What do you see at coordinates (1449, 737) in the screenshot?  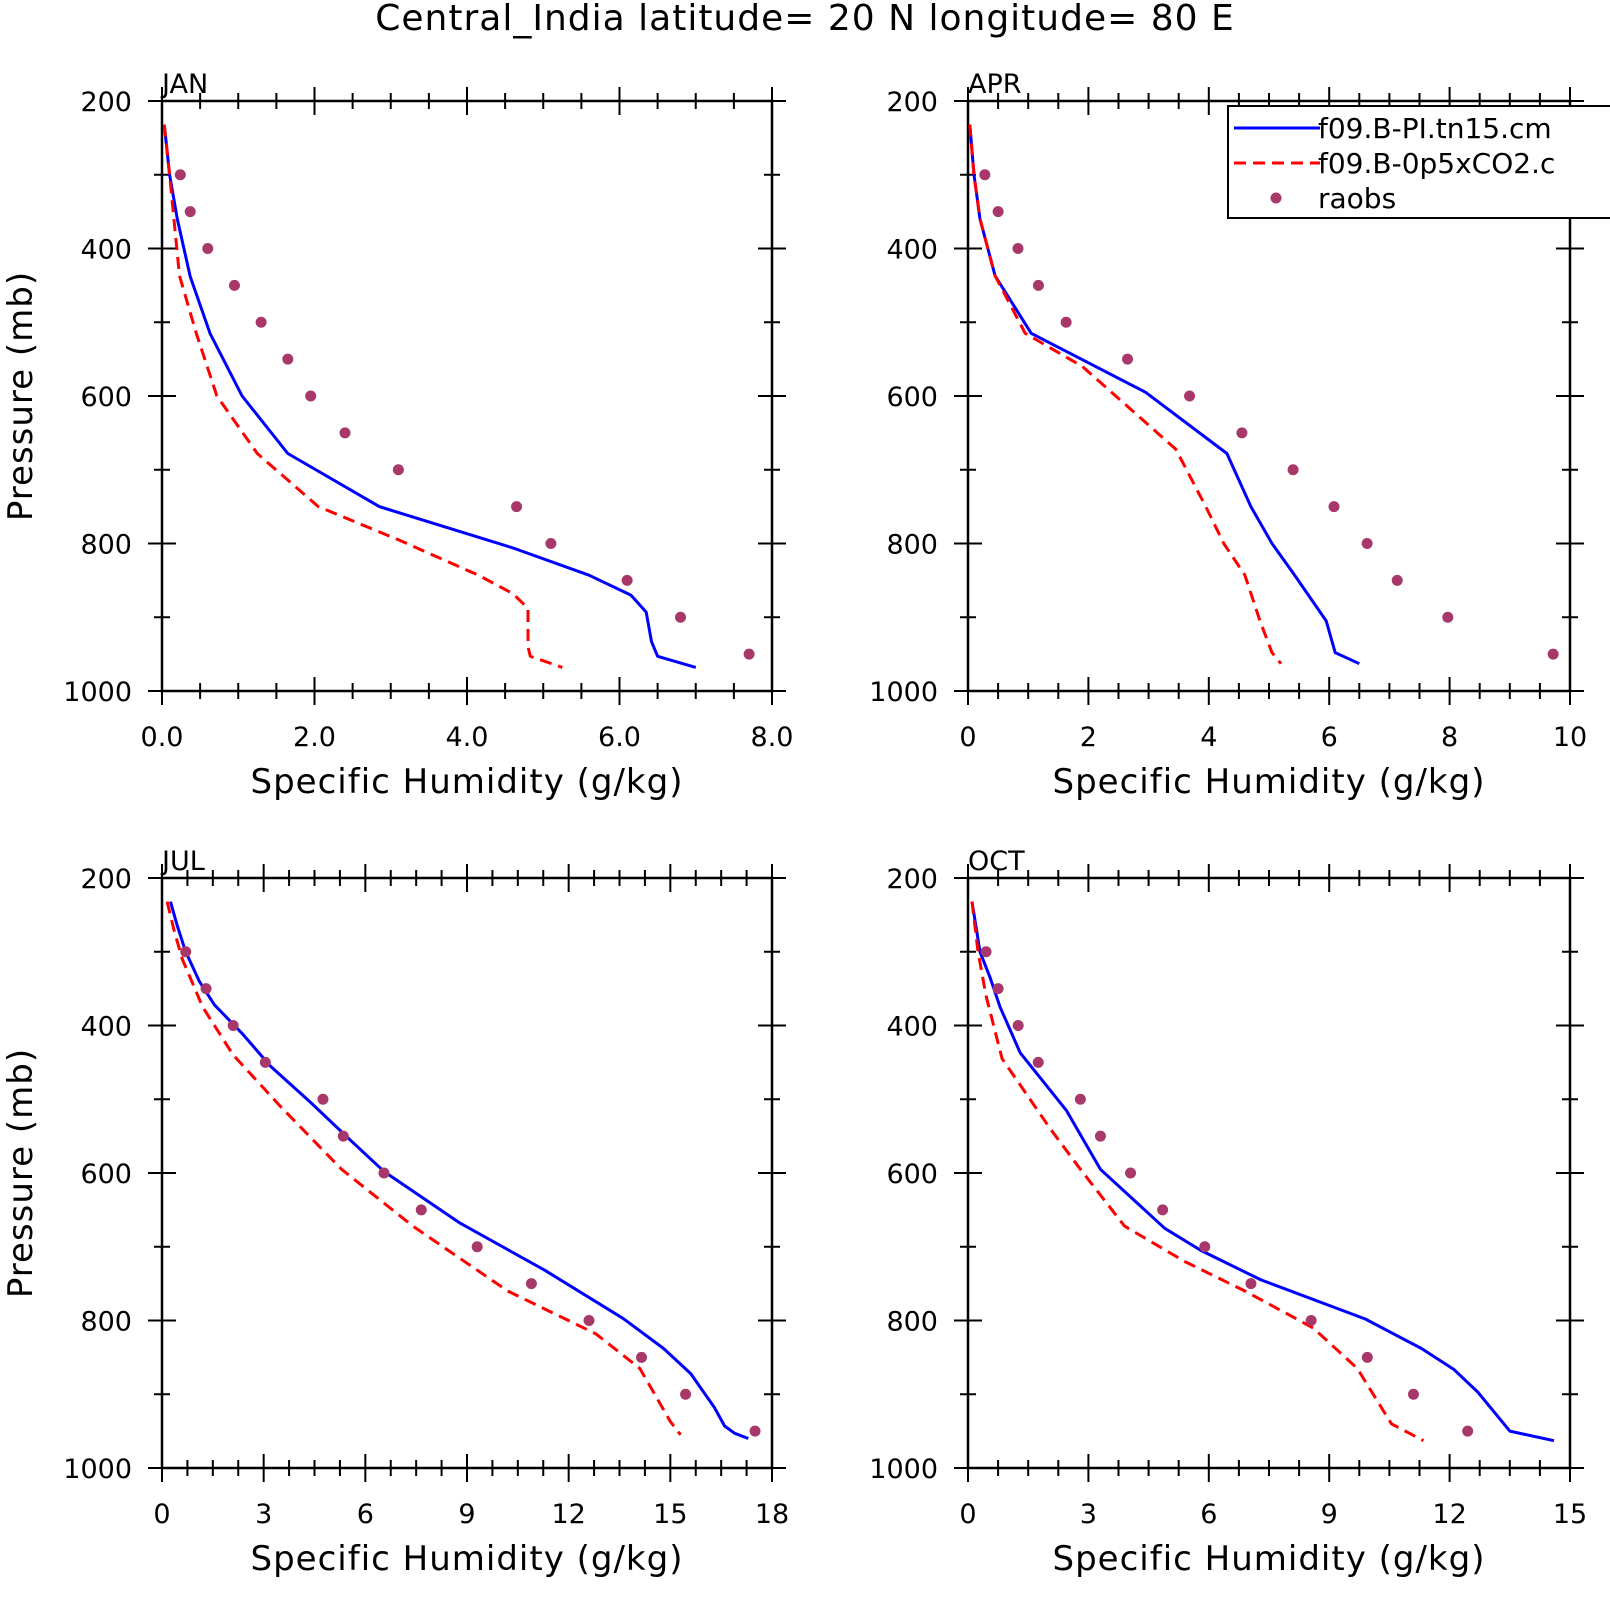 I see `x-tick-label: 8` at bounding box center [1449, 737].